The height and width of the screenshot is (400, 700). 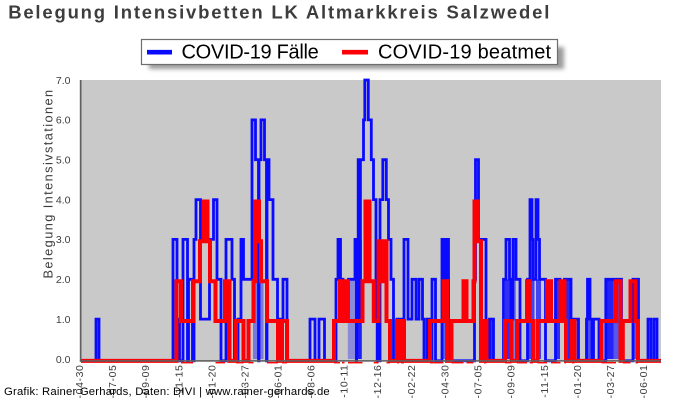 I want to click on svg-text: -02-22, so click(x=412, y=382).